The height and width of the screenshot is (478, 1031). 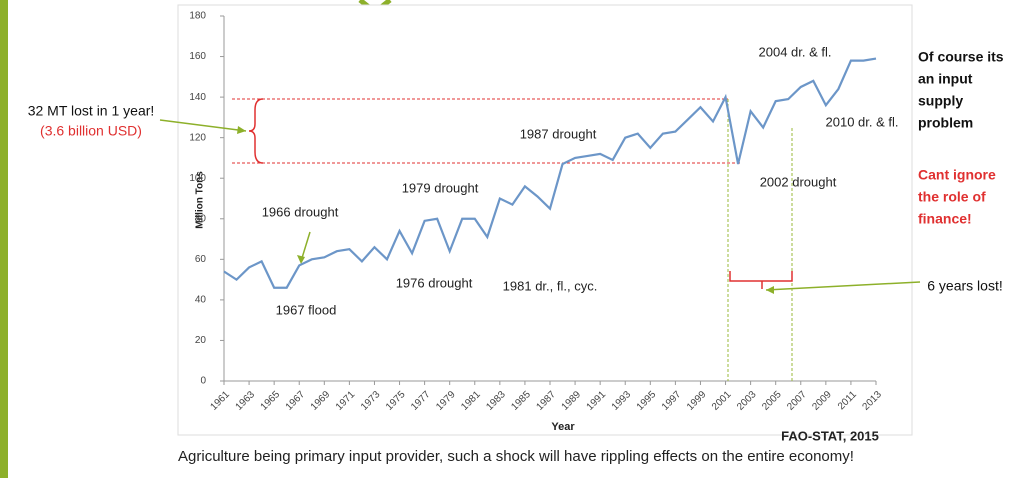 What do you see at coordinates (558, 133) in the screenshot?
I see `annotation: 1987 drought` at bounding box center [558, 133].